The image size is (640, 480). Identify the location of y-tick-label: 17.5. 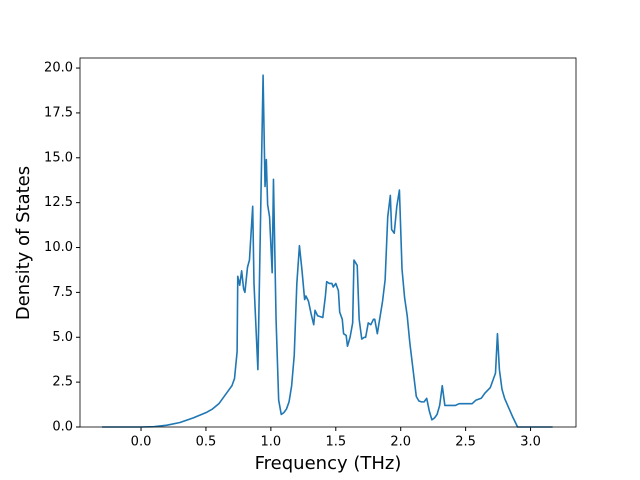
(58, 112).